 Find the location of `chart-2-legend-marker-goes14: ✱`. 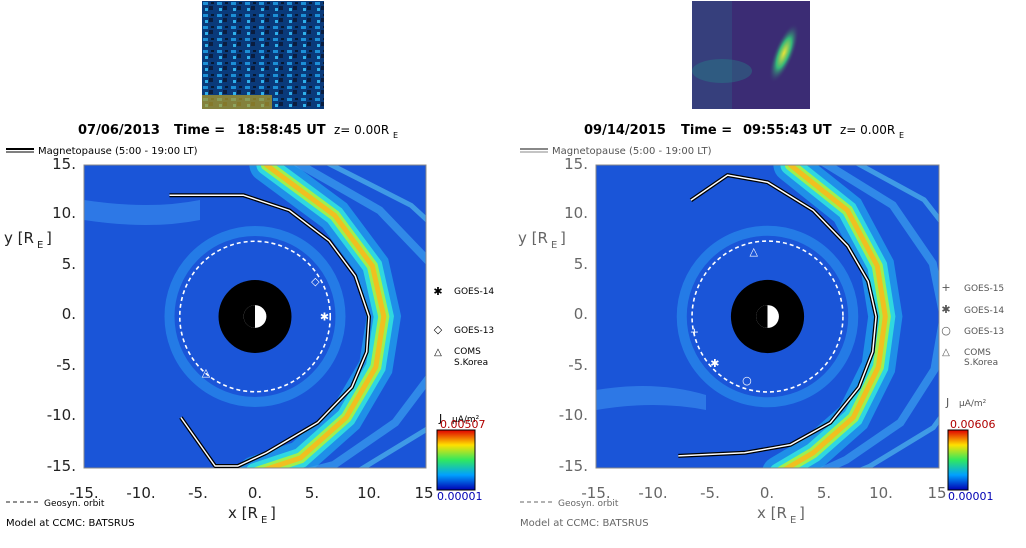

chart-2-legend-marker-goes14: ✱ is located at coordinates (945, 309).